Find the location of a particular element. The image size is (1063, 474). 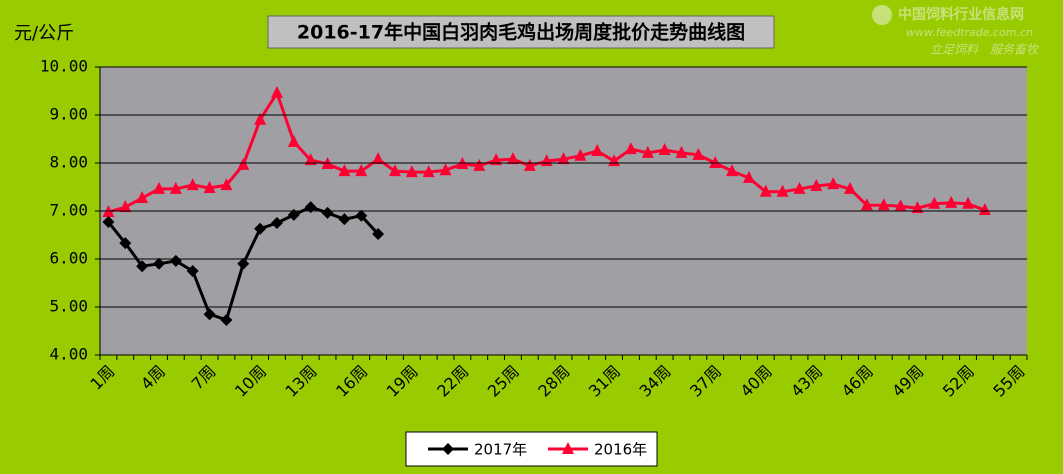

chart-title: 2016-17年中国白羽肉毛鸡出场周度批价走势曲线图 is located at coordinates (521, 32).